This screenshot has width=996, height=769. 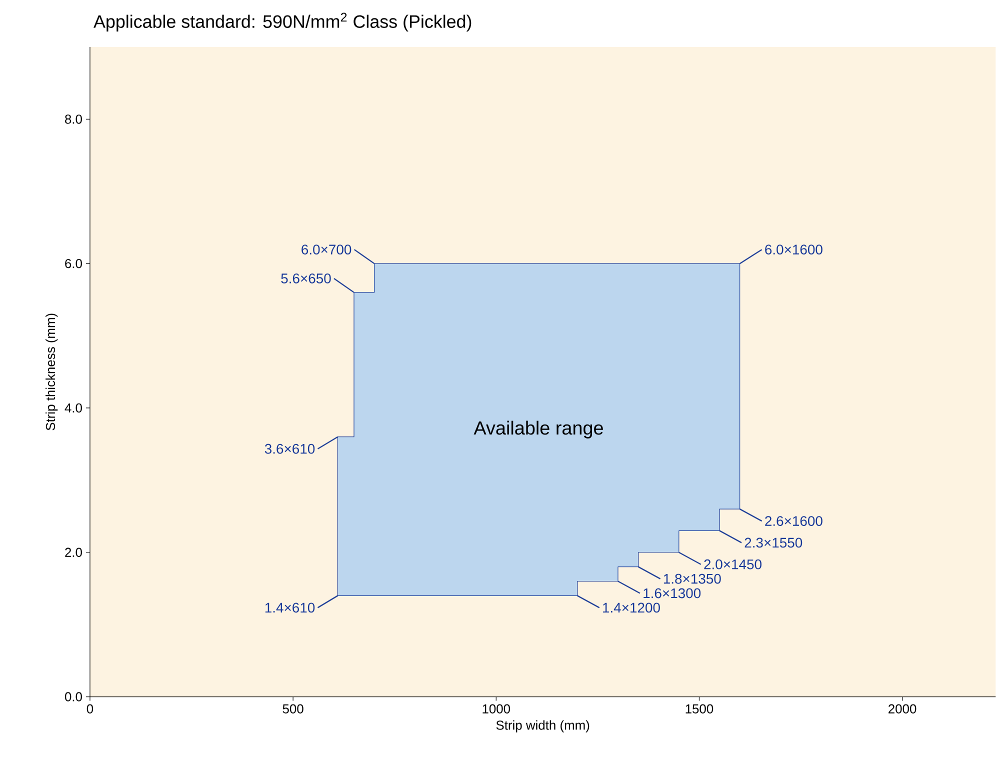 What do you see at coordinates (52, 372) in the screenshot?
I see `y-axis-title: Strip thickness (mm)` at bounding box center [52, 372].